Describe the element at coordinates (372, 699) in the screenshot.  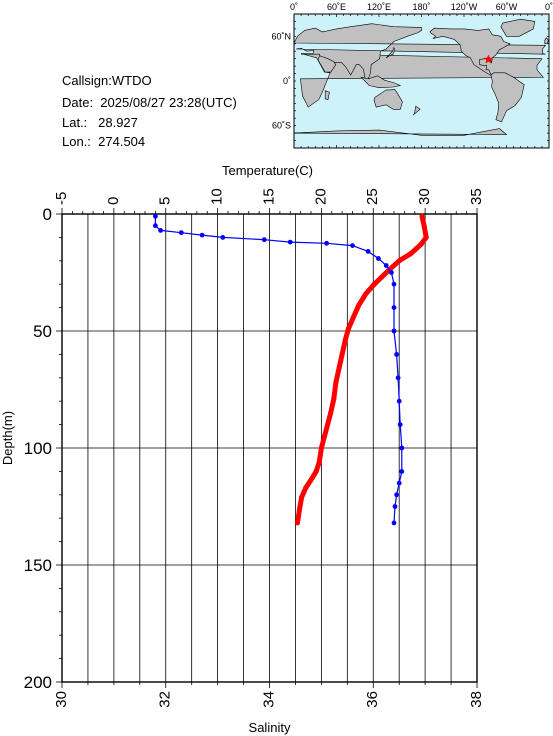
I see `salinity-tick-label: 36` at that location.